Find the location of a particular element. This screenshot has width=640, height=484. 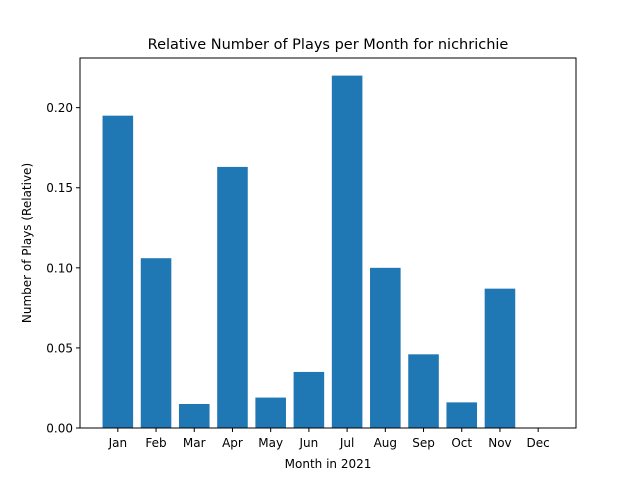

x-tick-label: Jun is located at coordinates (309, 443).